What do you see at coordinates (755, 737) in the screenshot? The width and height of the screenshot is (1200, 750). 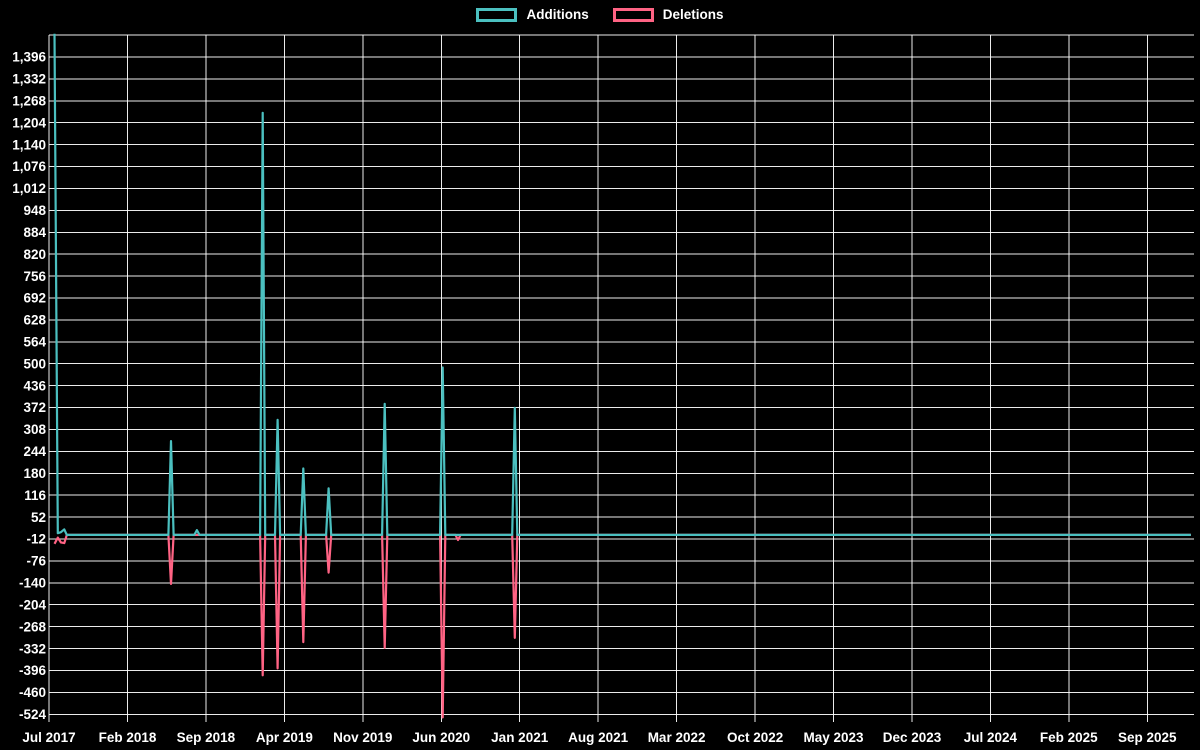 I see `x-tick-label: Oct 2022` at bounding box center [755, 737].